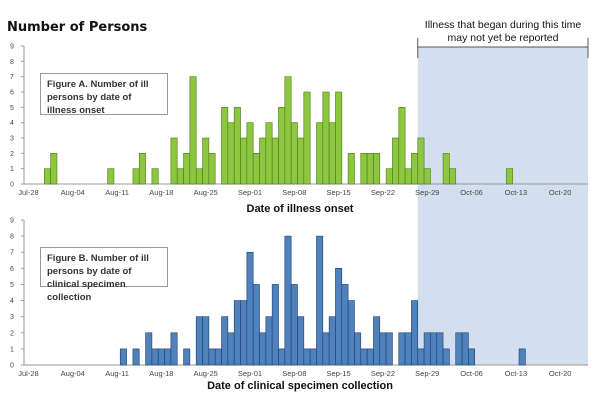 This screenshot has width=600, height=410. Describe the element at coordinates (12, 269) in the screenshot. I see `figure-b-y-tick-label: 6` at that location.